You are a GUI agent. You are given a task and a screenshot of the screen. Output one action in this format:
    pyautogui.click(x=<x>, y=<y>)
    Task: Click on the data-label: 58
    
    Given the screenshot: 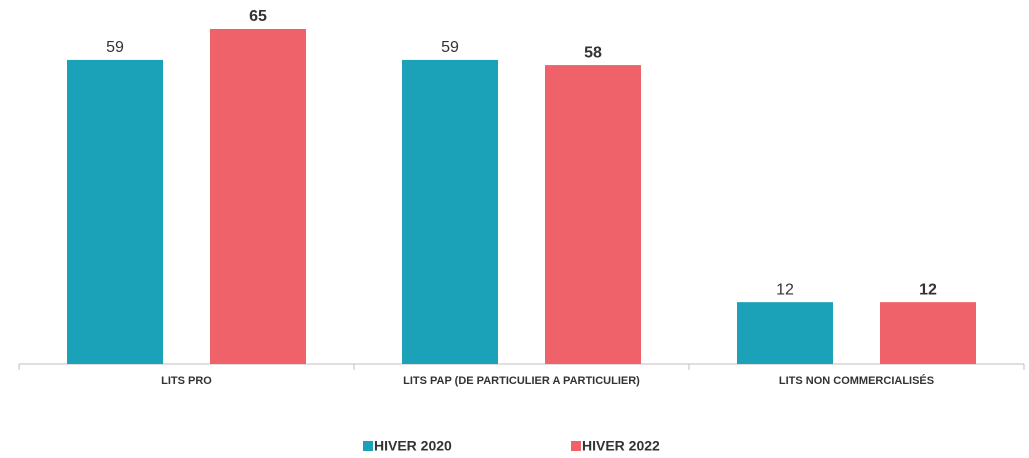 What is the action you would take?
    pyautogui.click(x=593, y=52)
    